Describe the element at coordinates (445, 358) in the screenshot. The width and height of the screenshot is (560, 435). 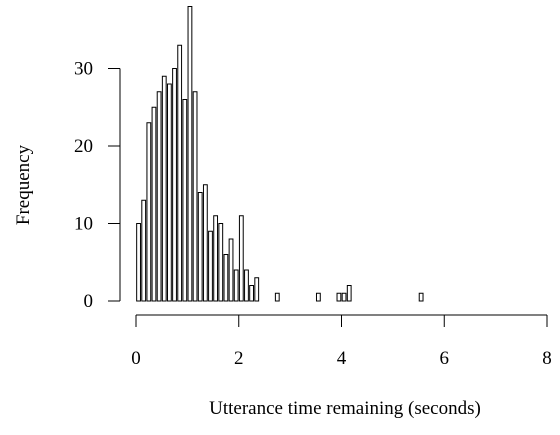
I see `x-tick-label: 6` at that location.